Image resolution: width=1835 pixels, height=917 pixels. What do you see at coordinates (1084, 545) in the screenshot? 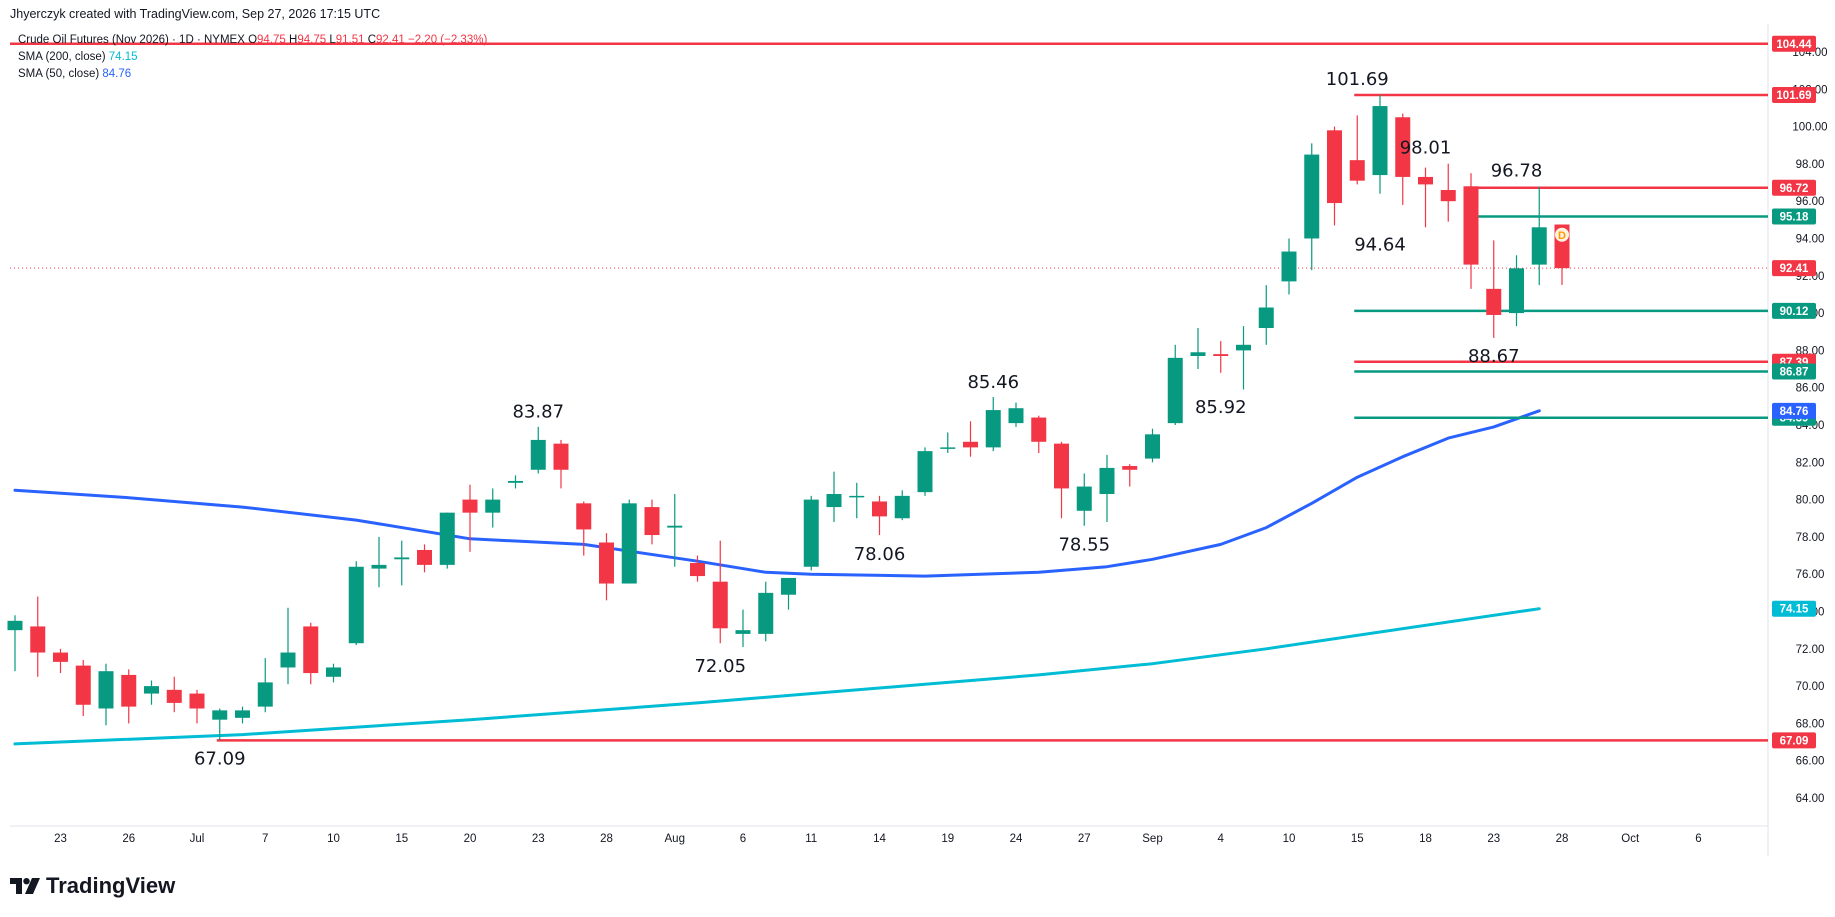
I see `price-annotation: 78.55` at bounding box center [1084, 545].